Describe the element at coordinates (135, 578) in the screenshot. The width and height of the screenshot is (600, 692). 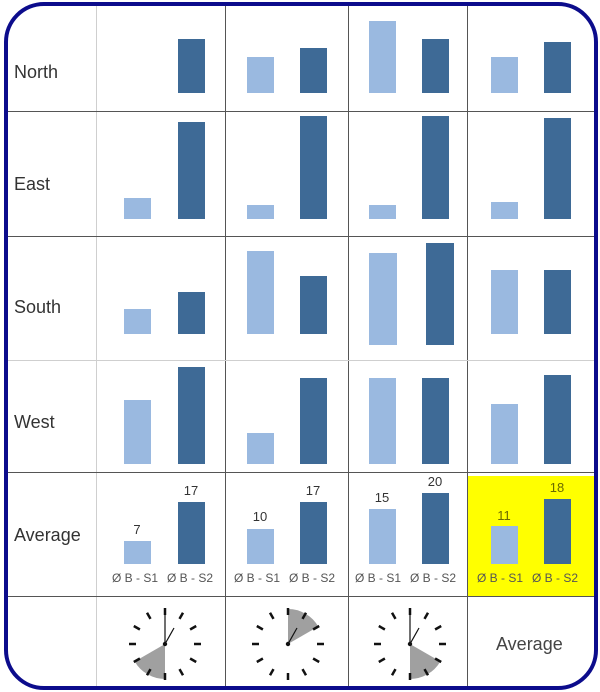
I see `axis-label-c1-s1: Ø B - S1` at that location.